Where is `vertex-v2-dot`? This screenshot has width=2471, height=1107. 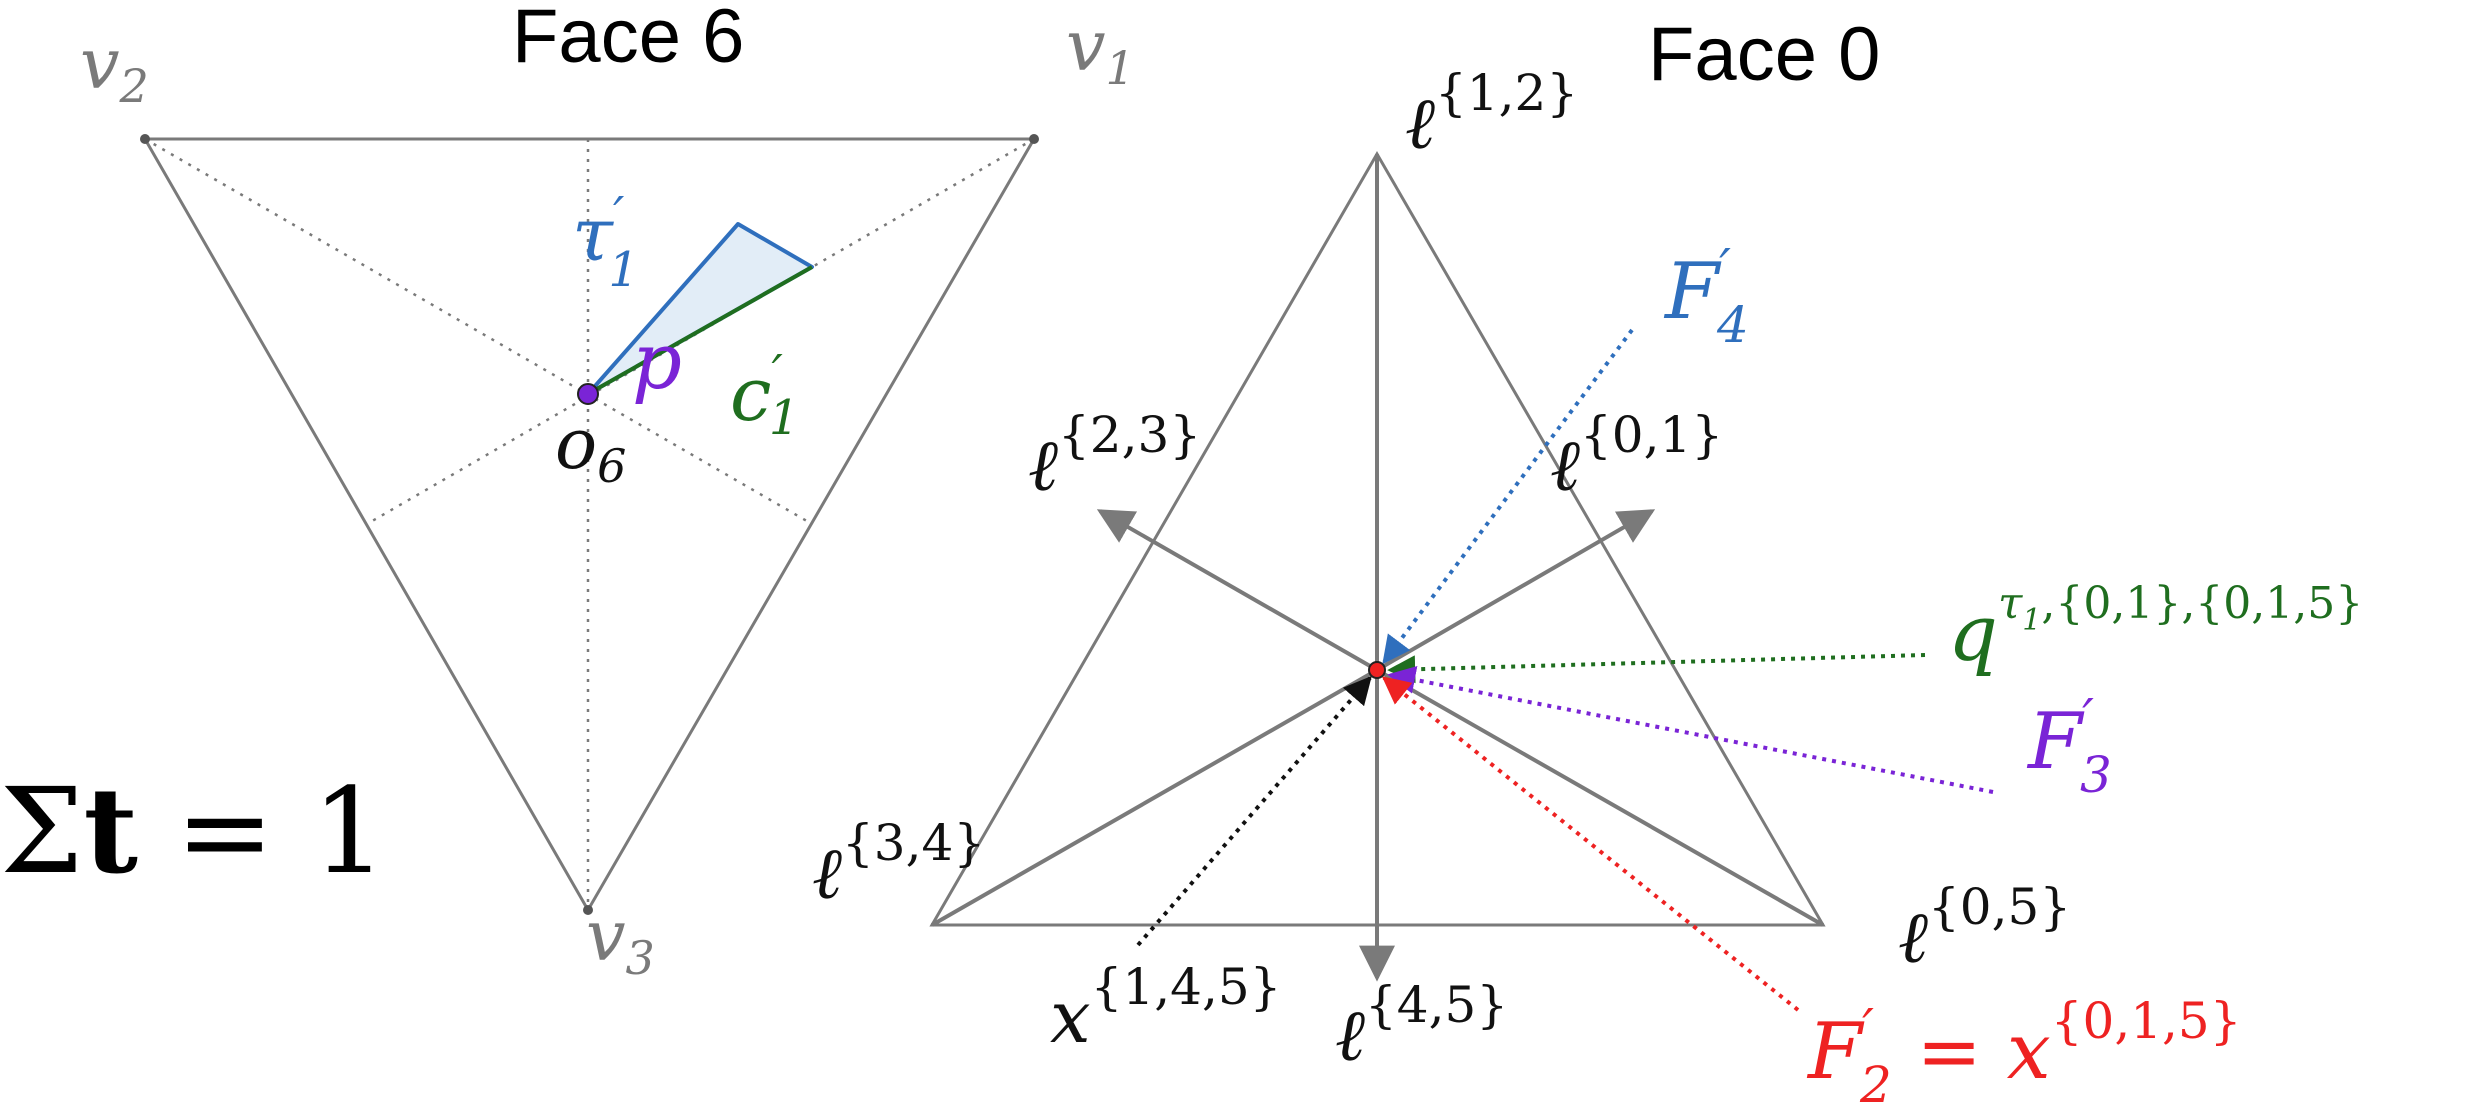 vertex-v2-dot is located at coordinates (145, 139).